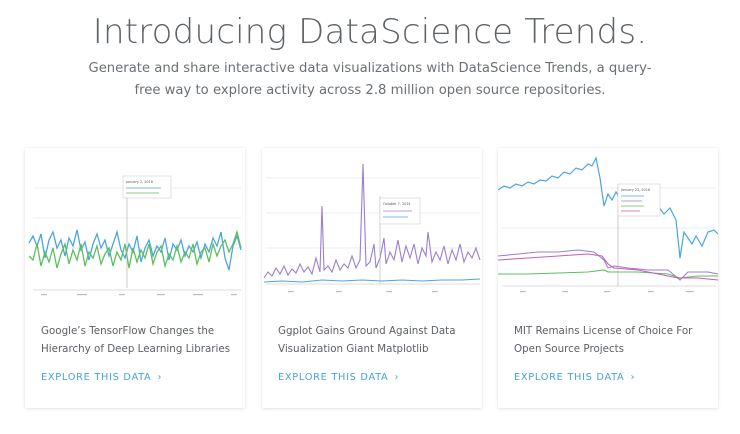  Describe the element at coordinates (635, 190) in the screenshot. I see `chart-tooltip-date: January 23, 2016` at that location.